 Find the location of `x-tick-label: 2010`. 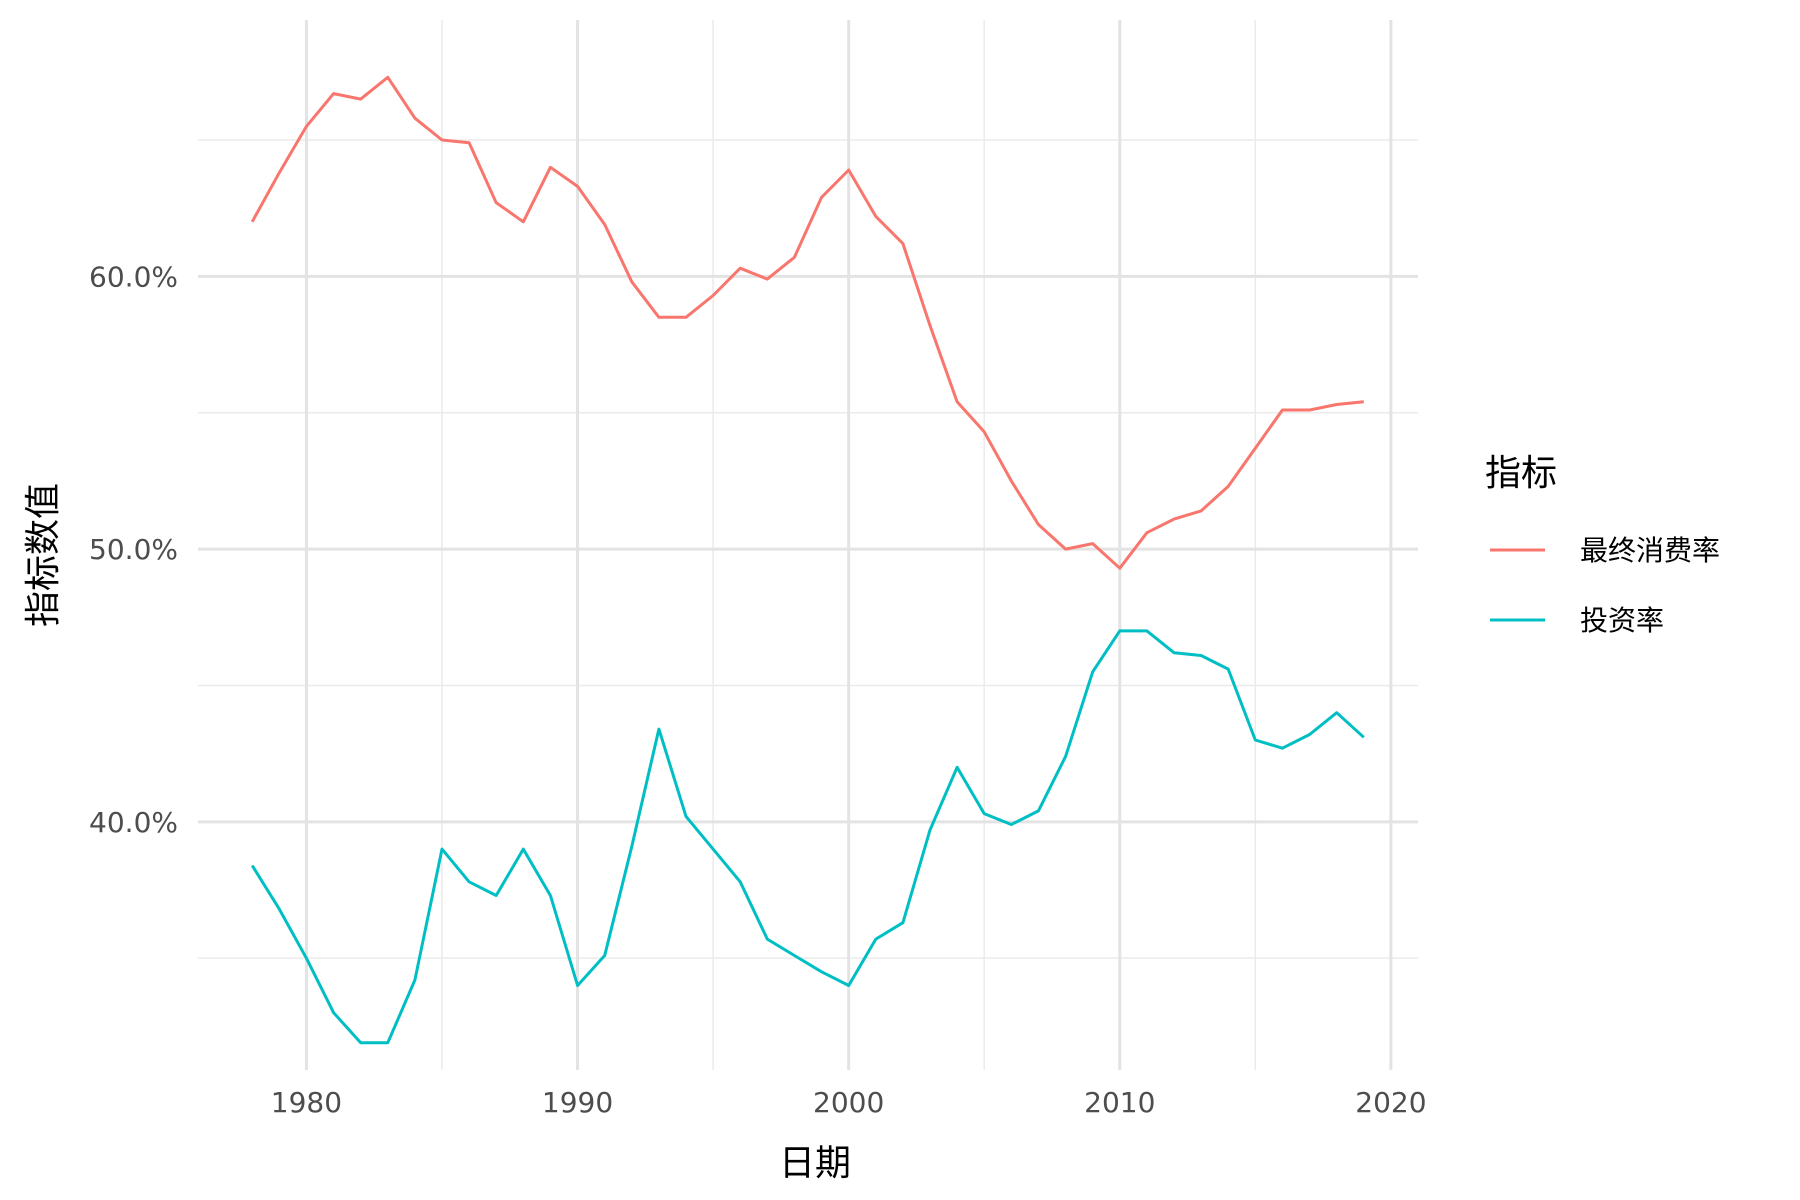

x-tick-label: 2010 is located at coordinates (1119, 1102).